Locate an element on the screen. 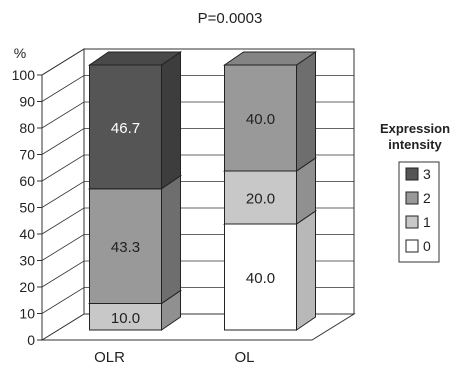 The width and height of the screenshot is (460, 367). legend-title-line: intensity is located at coordinates (415, 144).